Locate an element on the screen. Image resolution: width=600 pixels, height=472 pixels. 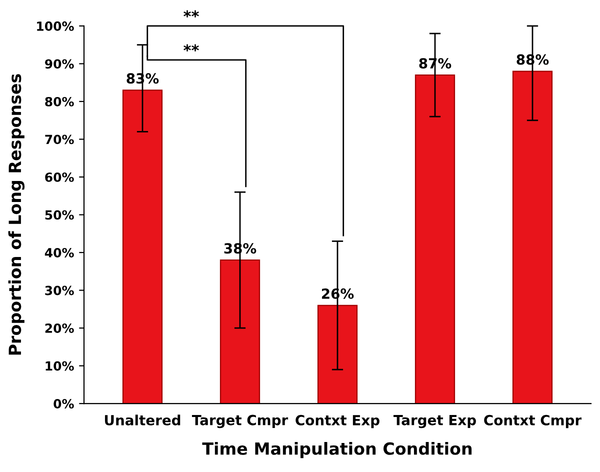
x-tick-label: Contxt Cmpr is located at coordinates (533, 421).